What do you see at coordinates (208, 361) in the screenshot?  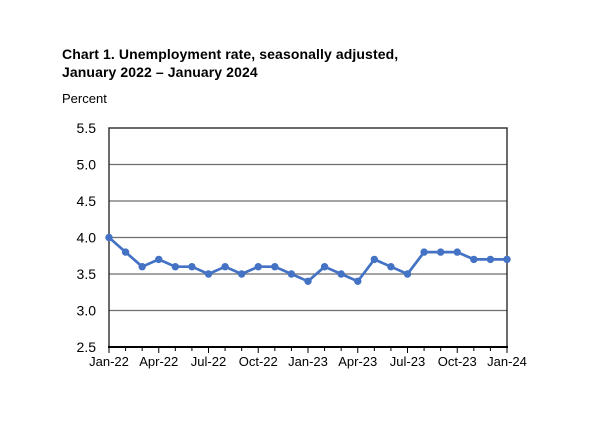 I see `x-tick-label-Jul-22: Jul-22` at bounding box center [208, 361].